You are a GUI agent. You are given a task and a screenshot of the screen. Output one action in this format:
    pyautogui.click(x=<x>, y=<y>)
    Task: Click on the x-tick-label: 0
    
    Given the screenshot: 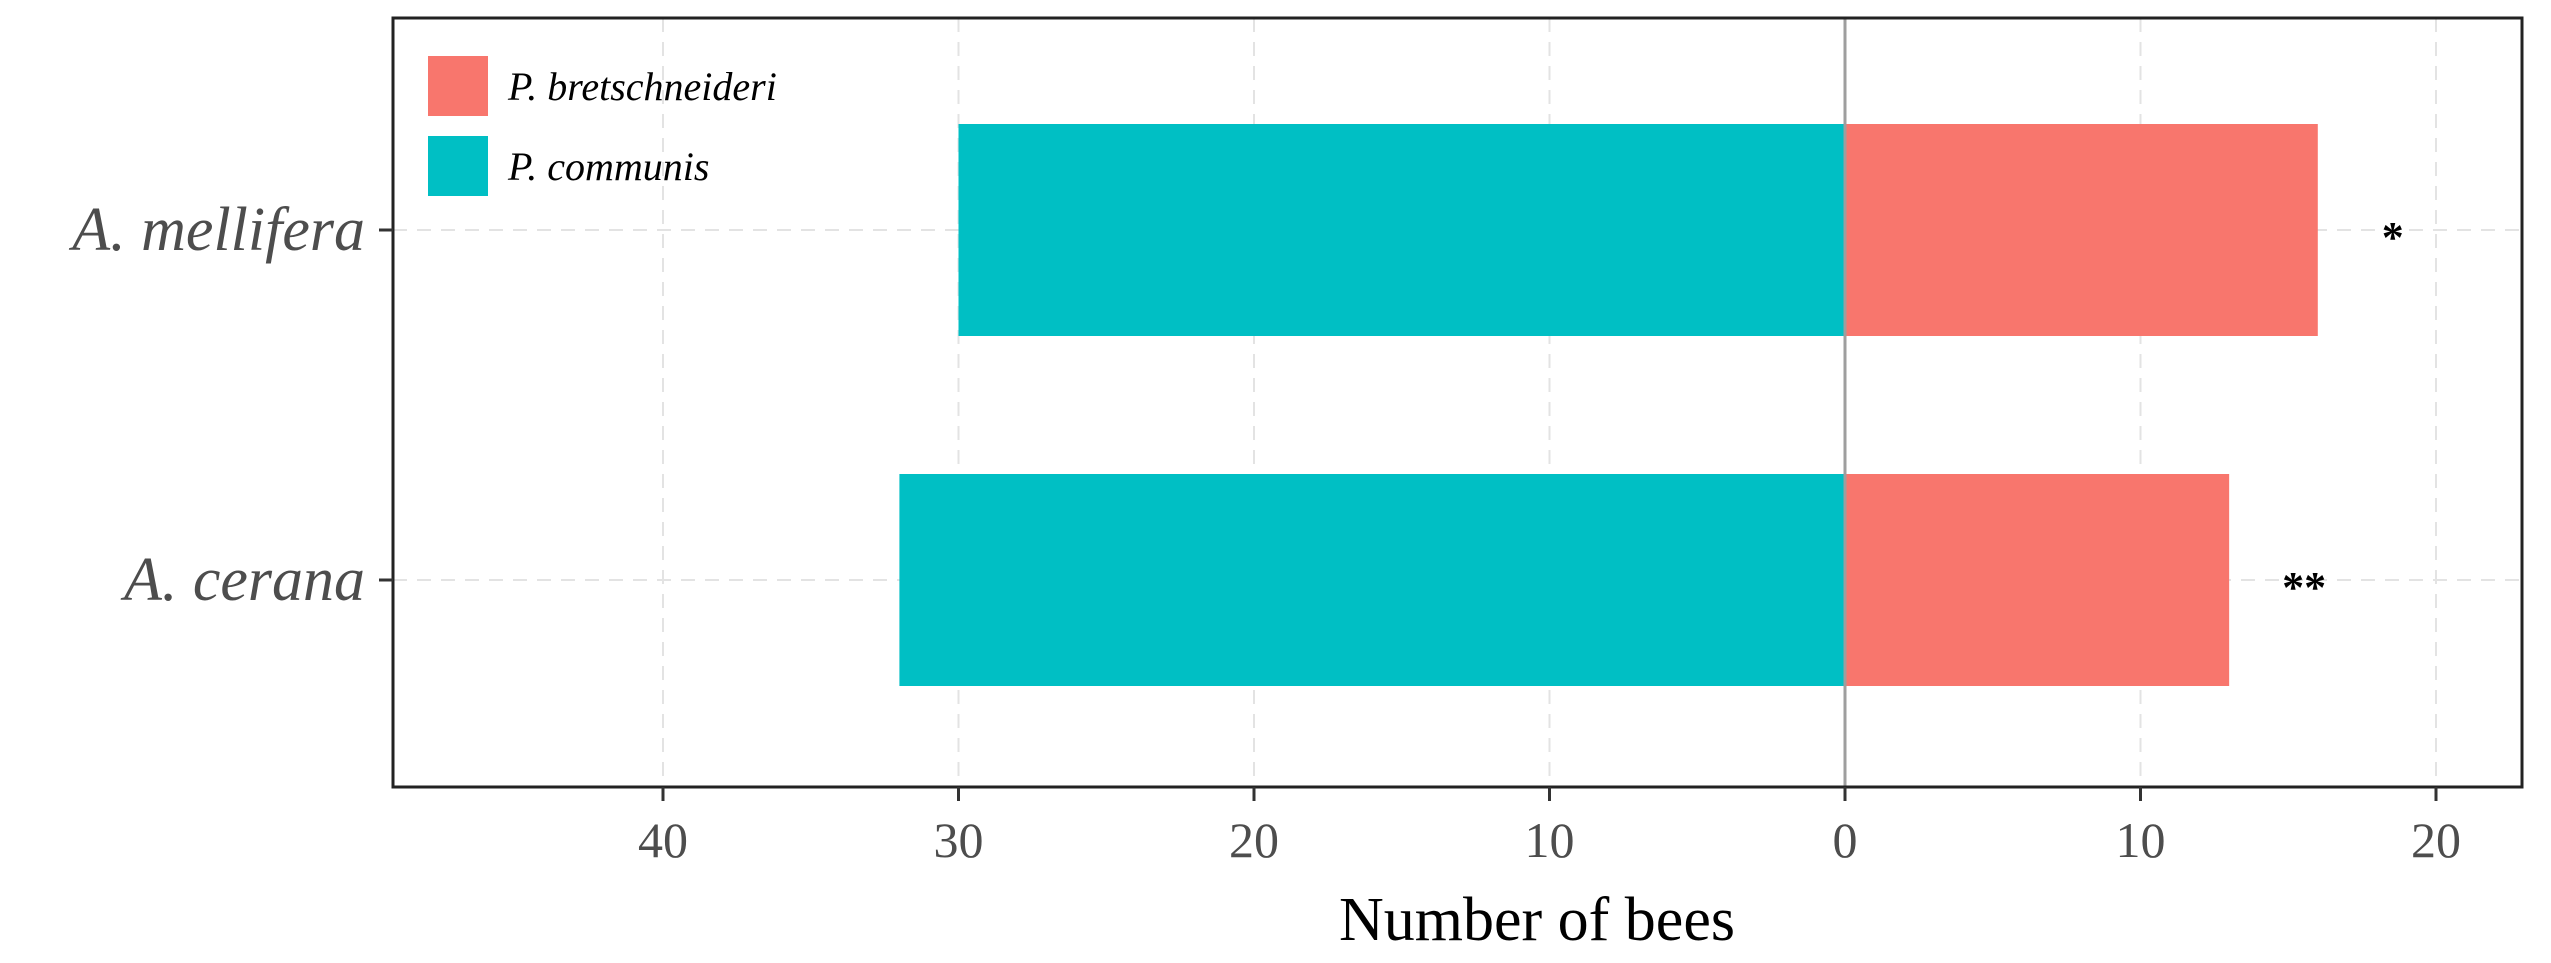 What is the action you would take?
    pyautogui.click(x=1845, y=840)
    